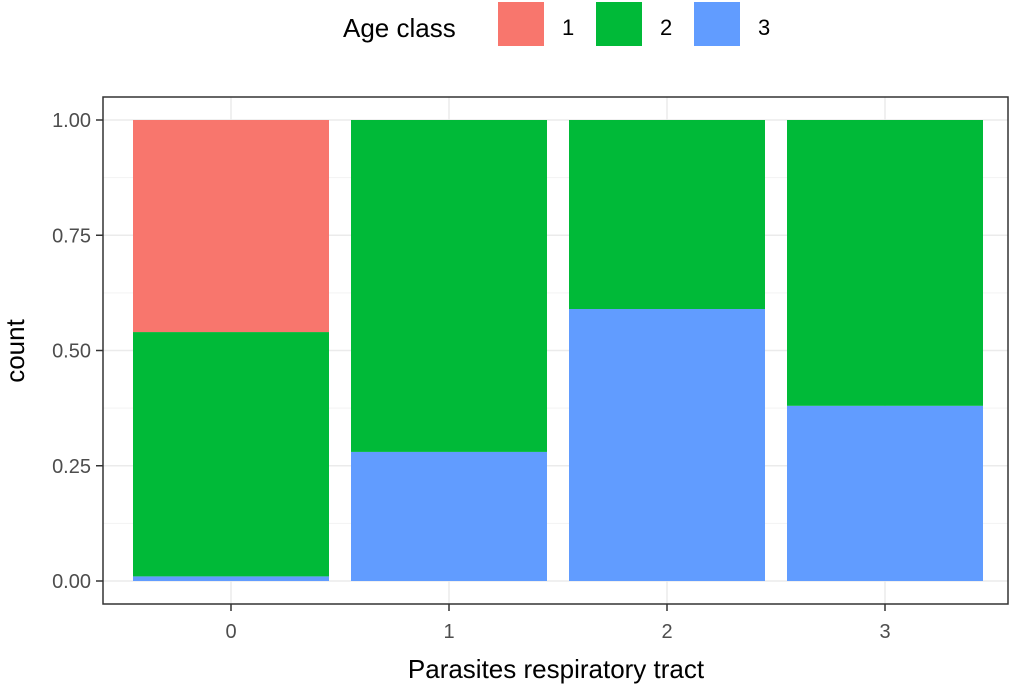 This screenshot has height=686, width=1016. What do you see at coordinates (71, 352) in the screenshot?
I see `y-tick-label: 0.50` at bounding box center [71, 352].